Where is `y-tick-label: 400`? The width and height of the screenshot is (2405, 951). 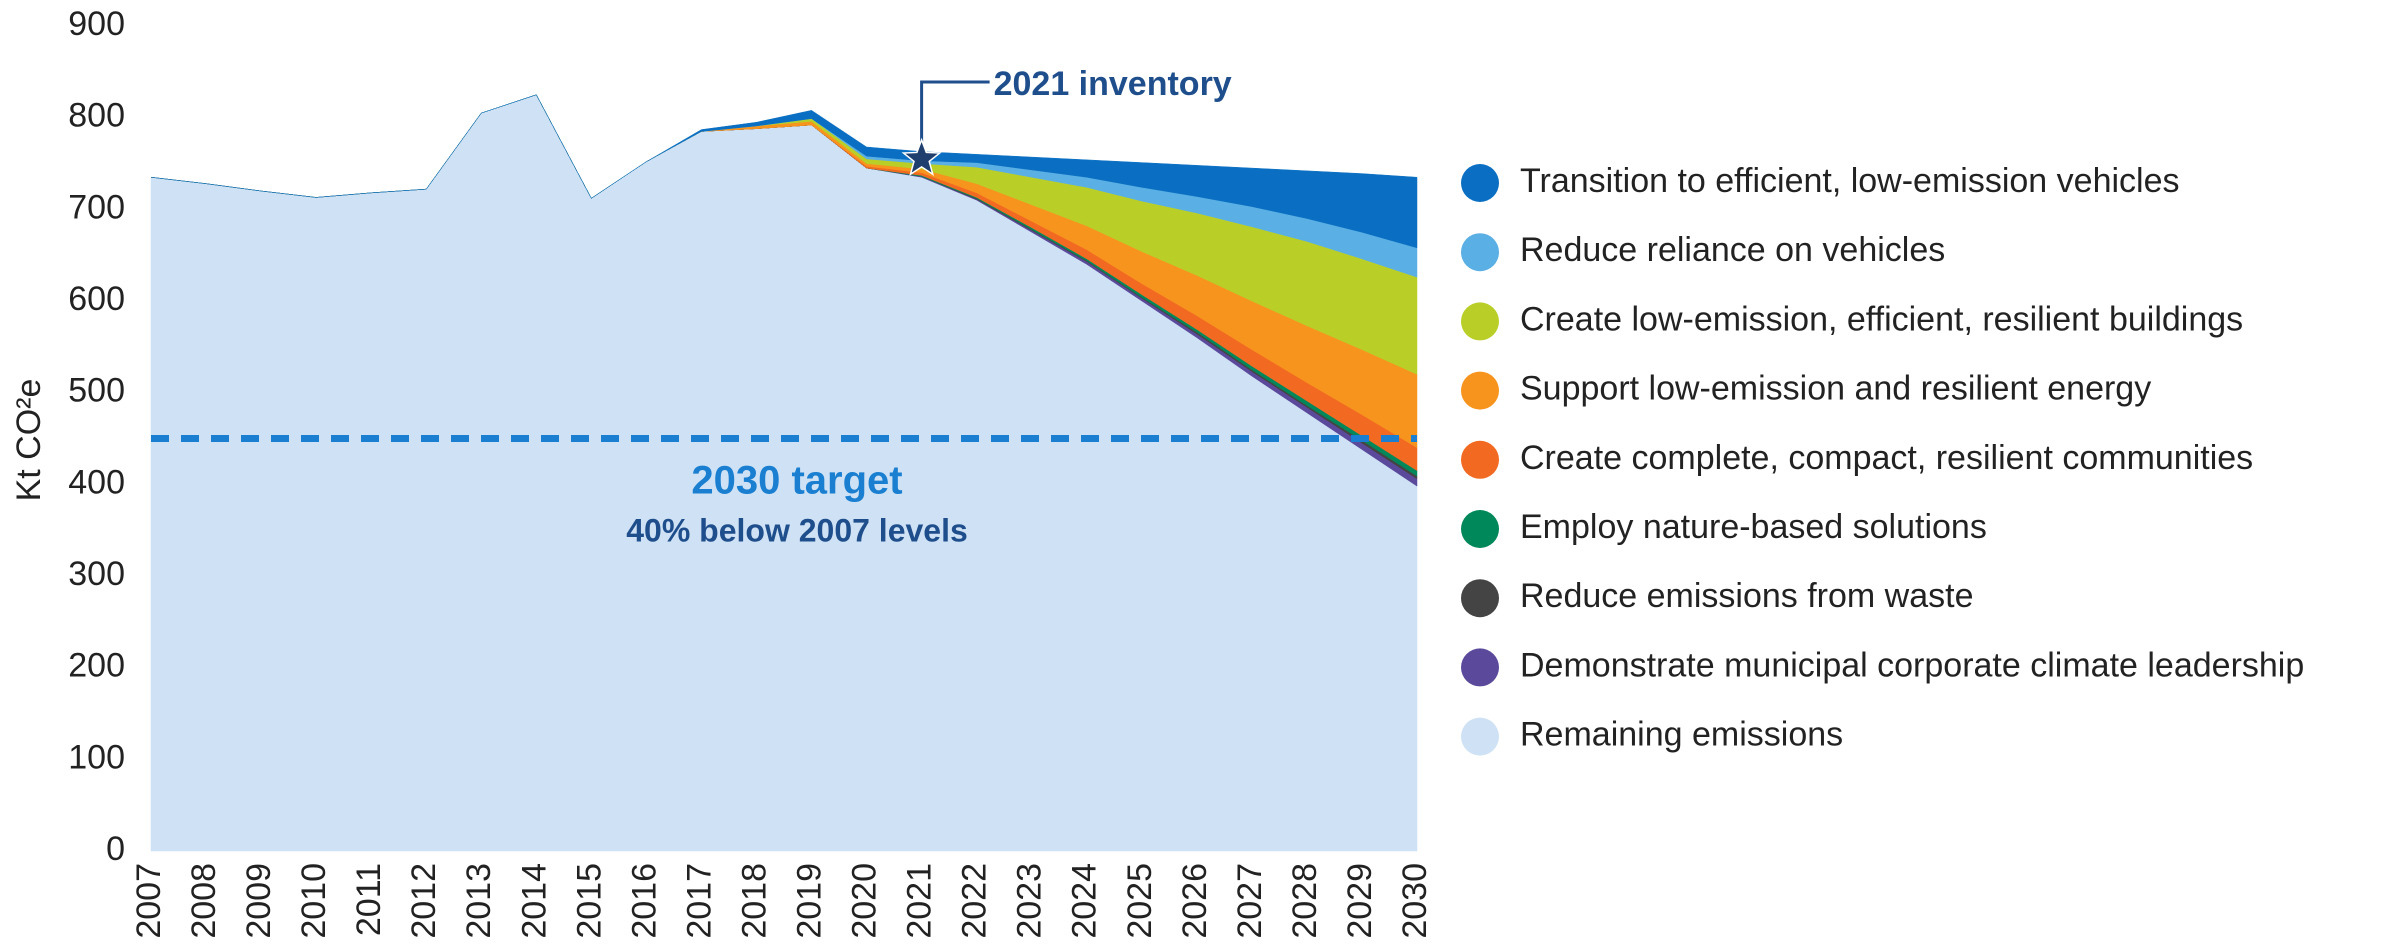
y-tick-label: 400 is located at coordinates (96, 482).